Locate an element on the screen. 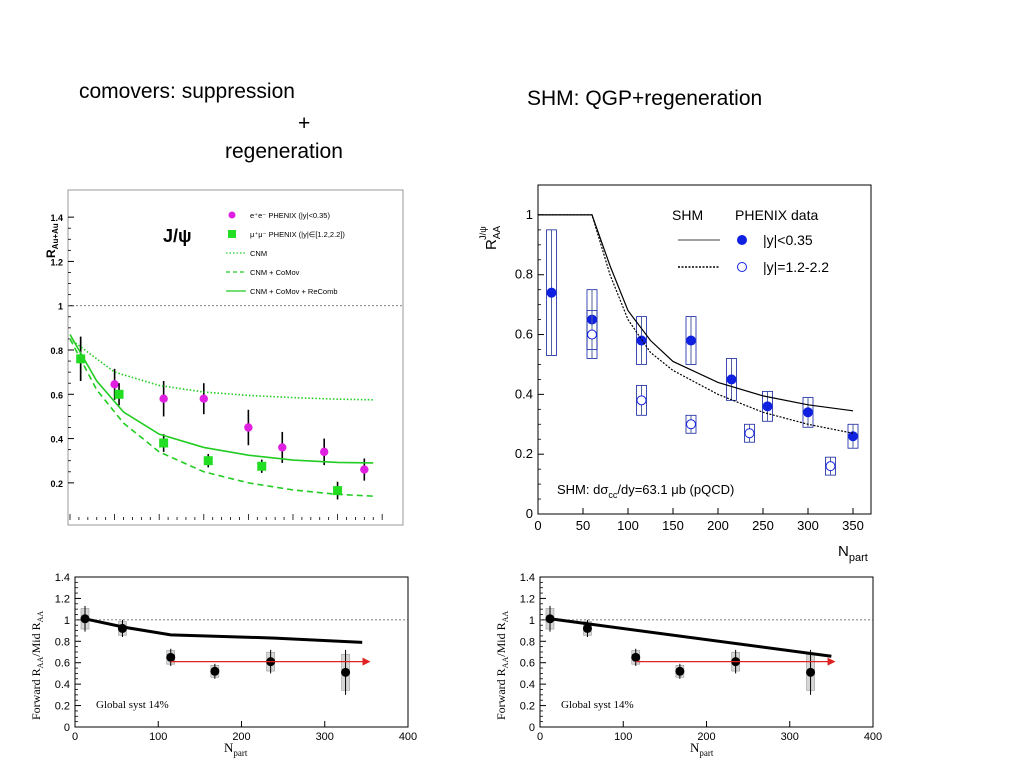 The image size is (1023, 767). title-shm: SHM: QGP+regeneration is located at coordinates (645, 98).